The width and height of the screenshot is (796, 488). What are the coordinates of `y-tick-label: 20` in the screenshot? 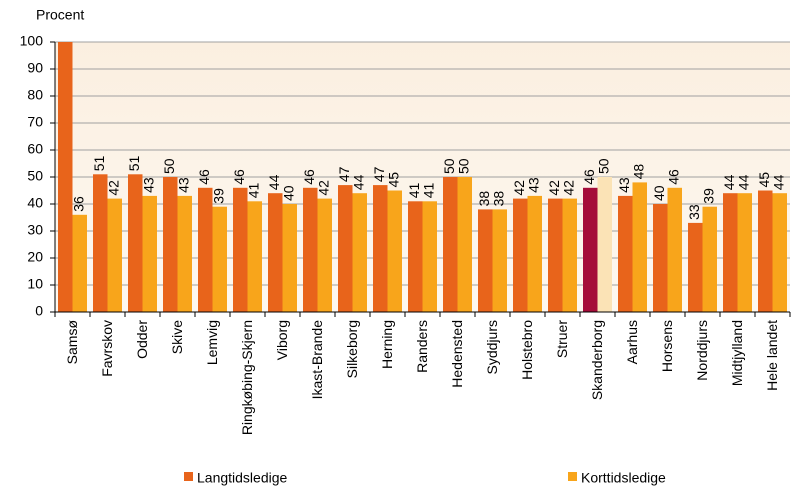 It's located at (35, 257).